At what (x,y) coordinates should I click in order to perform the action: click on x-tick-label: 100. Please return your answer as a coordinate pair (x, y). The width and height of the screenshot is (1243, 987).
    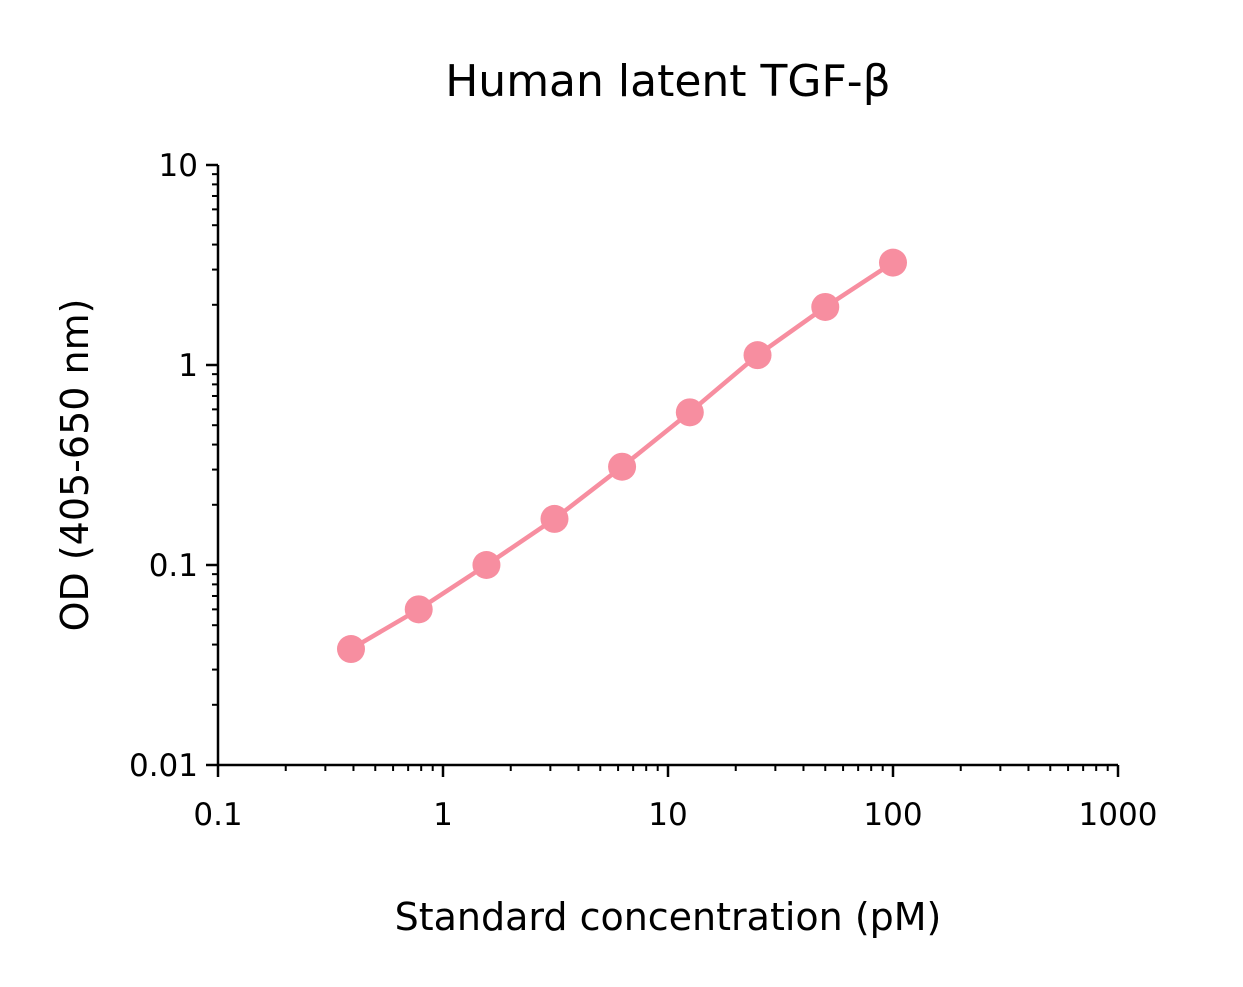
    Looking at the image, I should click on (892, 815).